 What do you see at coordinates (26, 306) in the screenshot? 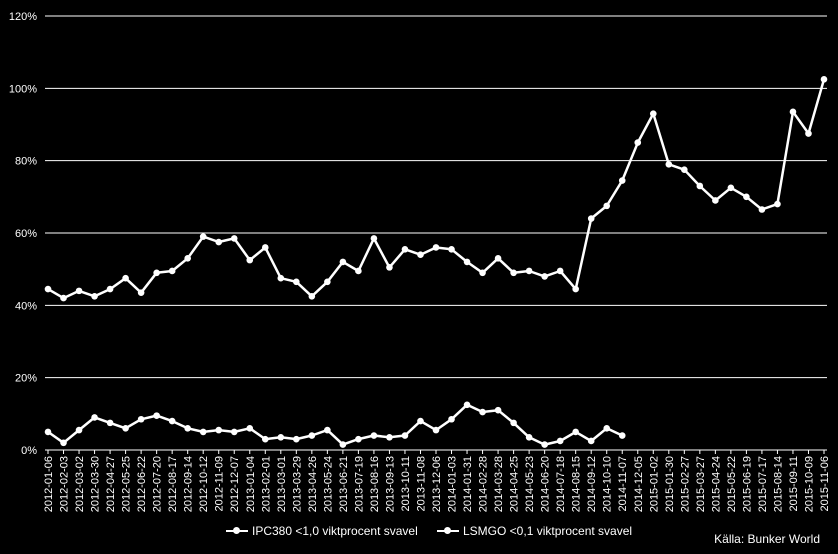
I see `y-tick-label: 40%` at bounding box center [26, 306].